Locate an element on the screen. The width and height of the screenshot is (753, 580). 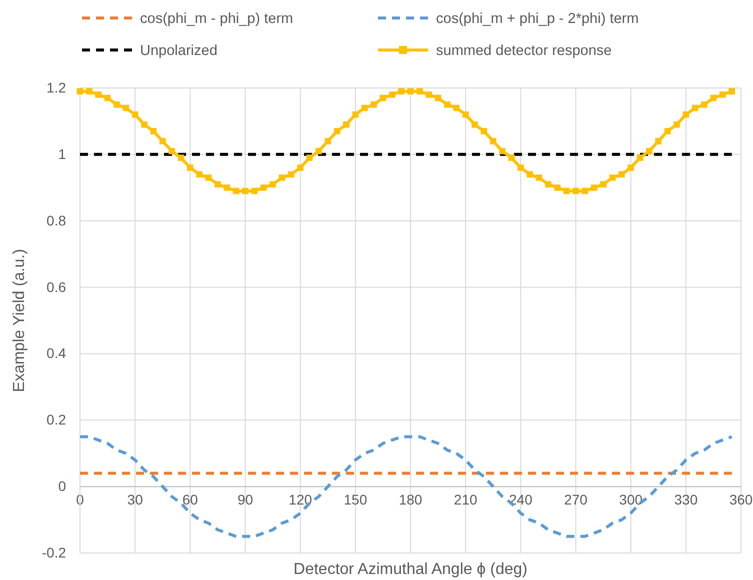
x-tick-label: 30 is located at coordinates (135, 500).